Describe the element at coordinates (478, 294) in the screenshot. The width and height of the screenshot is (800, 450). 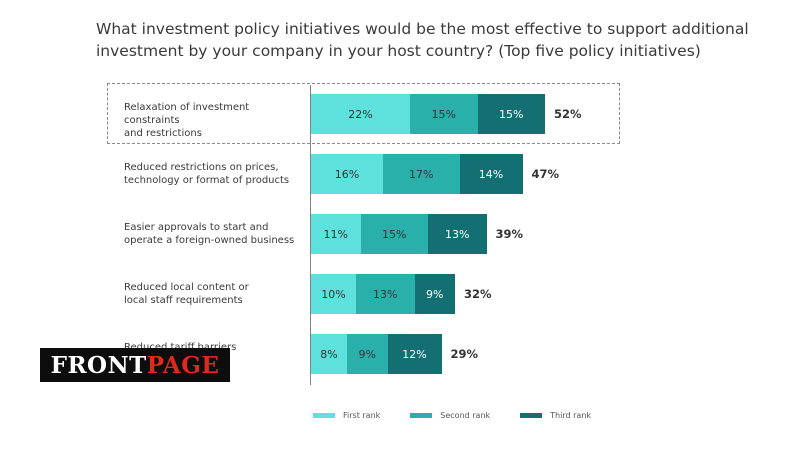
I see `bar-total-label: 32%` at that location.